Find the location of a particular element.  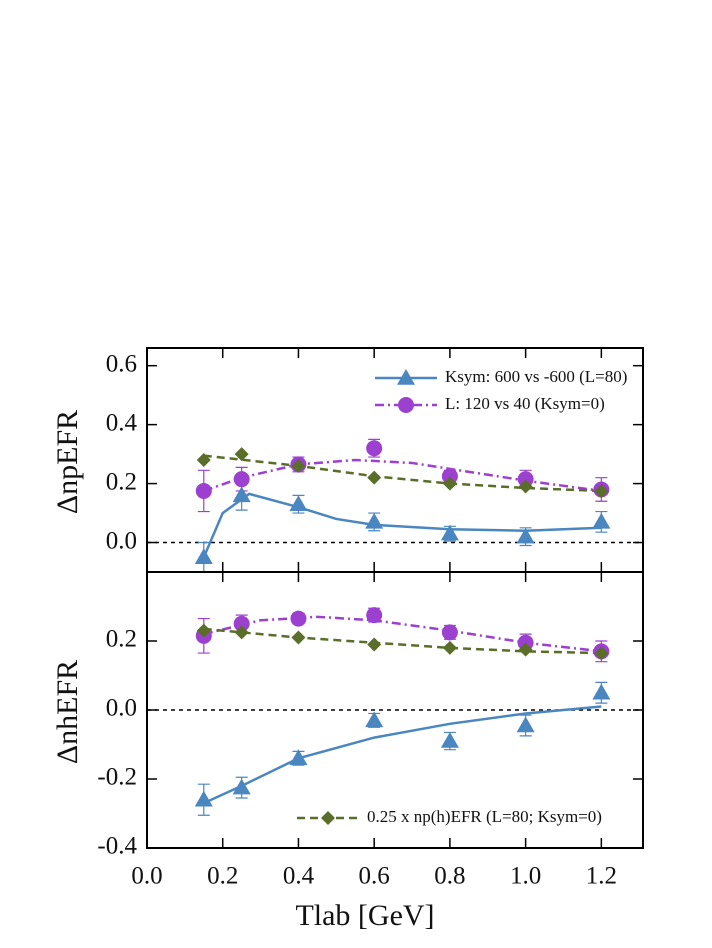

y-axis-label: ΔnhEFR is located at coordinates (67, 712).